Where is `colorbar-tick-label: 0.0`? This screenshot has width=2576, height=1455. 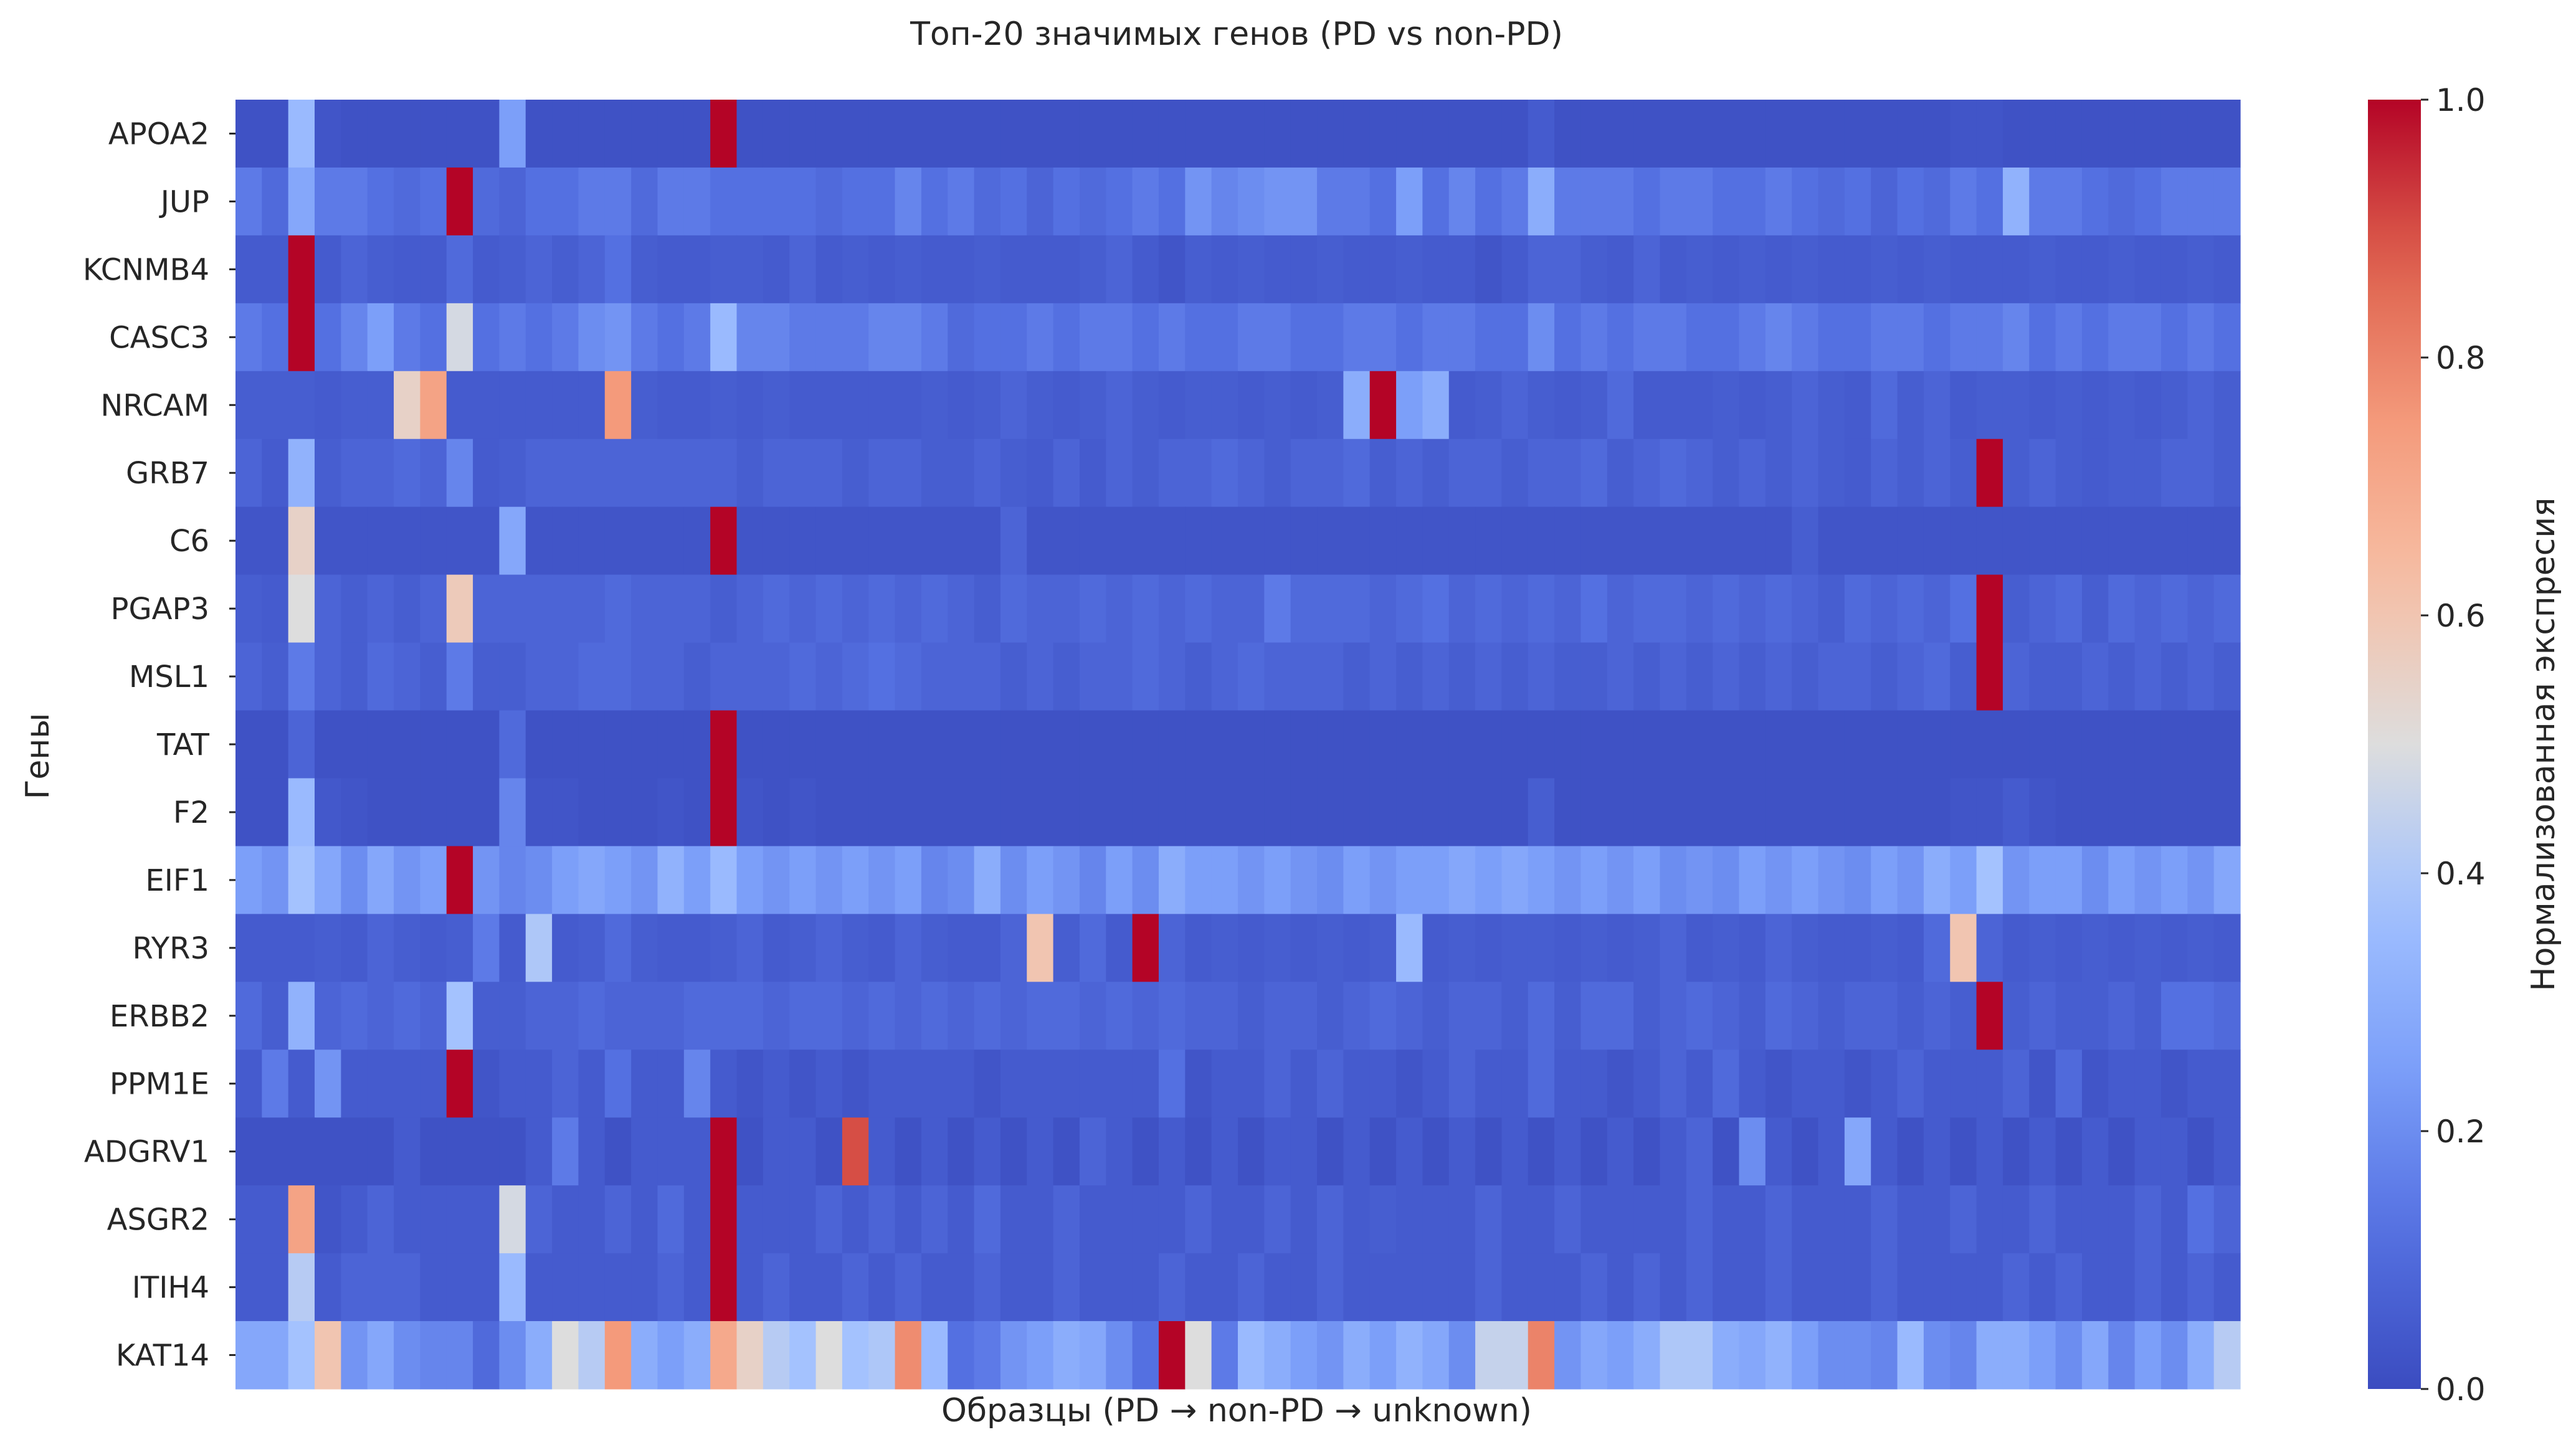 colorbar-tick-label: 0.0 is located at coordinates (2461, 1390).